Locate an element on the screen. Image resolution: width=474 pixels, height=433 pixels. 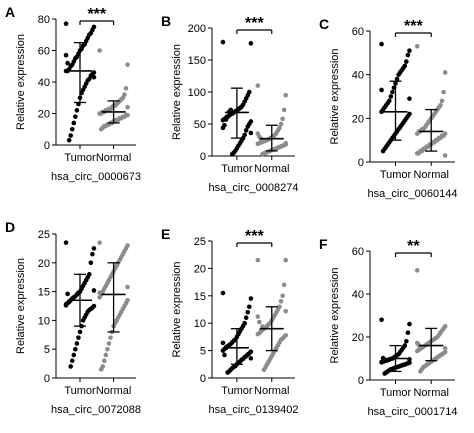
x-axis-label: hsa_circ_0001714 is located at coordinates (413, 412).